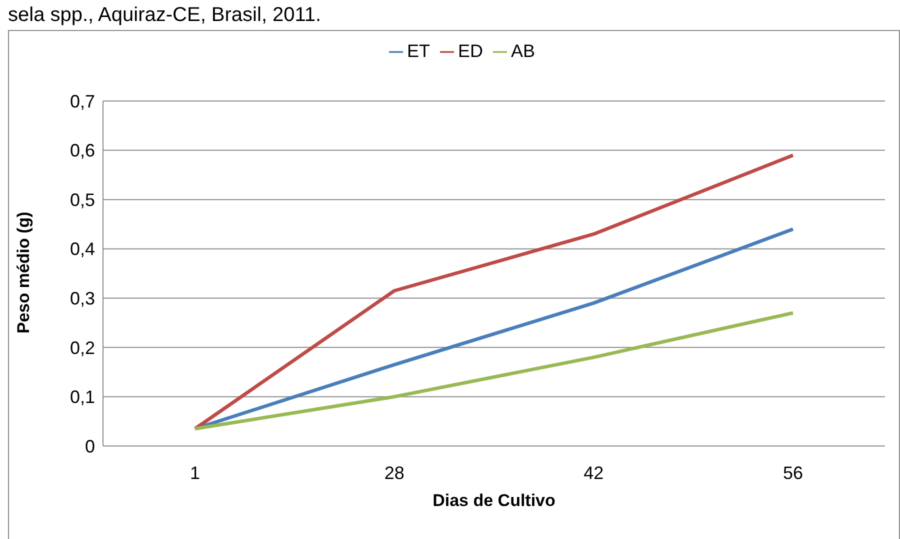  I want to click on y-tick-label: 0,3, so click(82, 298).